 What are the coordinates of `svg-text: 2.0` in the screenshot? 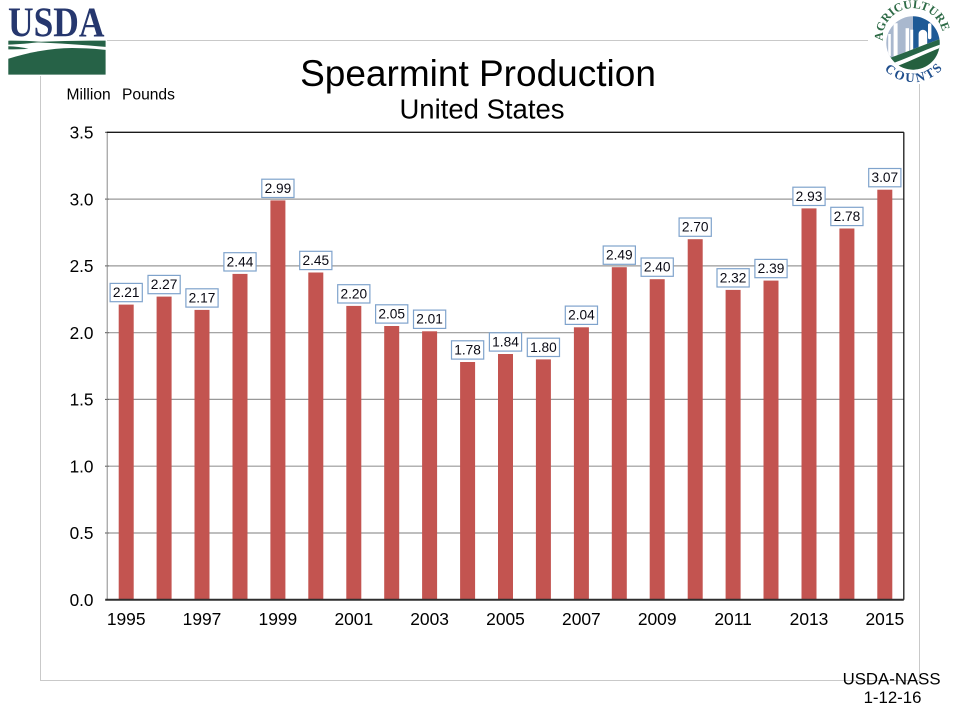 It's located at (82, 333).